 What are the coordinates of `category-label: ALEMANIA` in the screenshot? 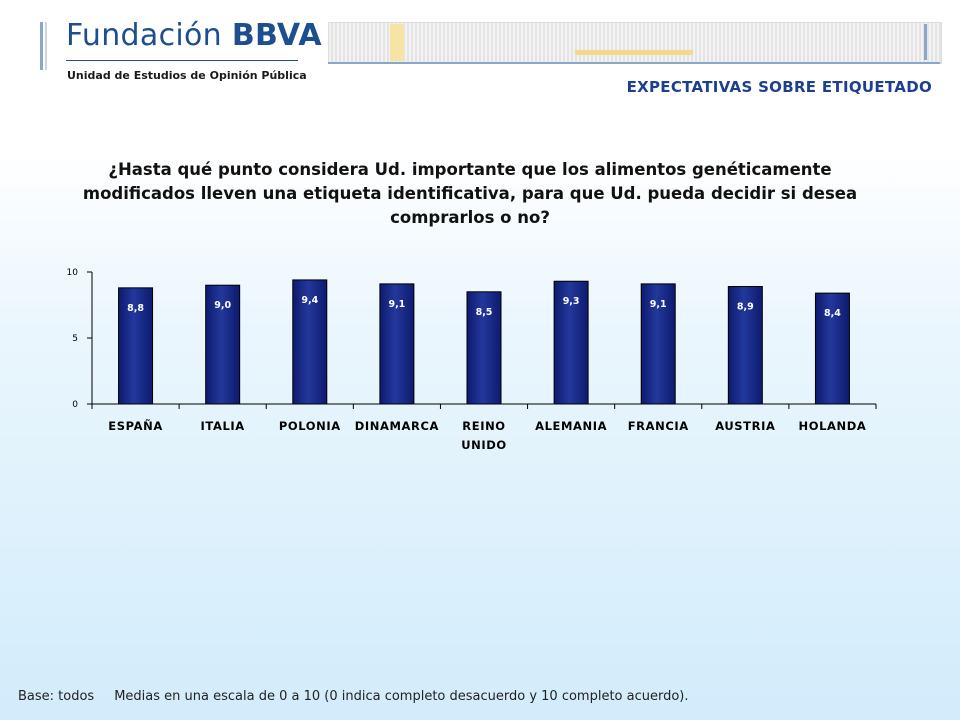 It's located at (571, 426).